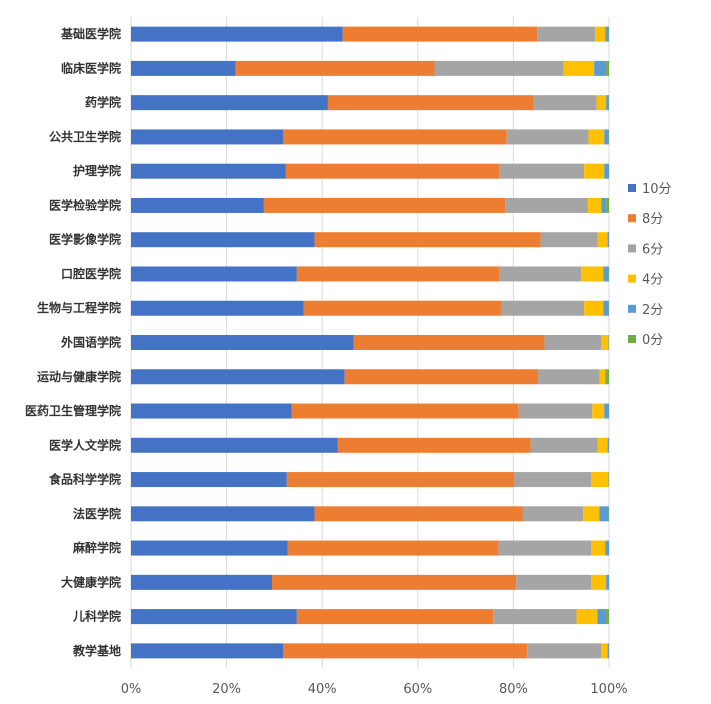 The width and height of the screenshot is (711, 704). What do you see at coordinates (652, 340) in the screenshot?
I see `legend-label: 0分` at bounding box center [652, 340].